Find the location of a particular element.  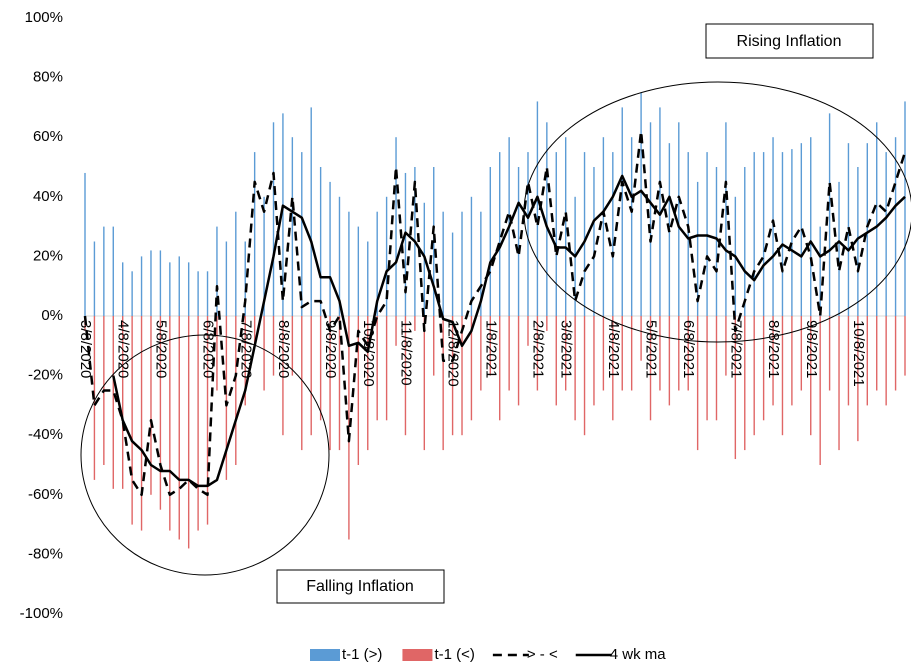

y-tick-label: 80% is located at coordinates (48, 77).